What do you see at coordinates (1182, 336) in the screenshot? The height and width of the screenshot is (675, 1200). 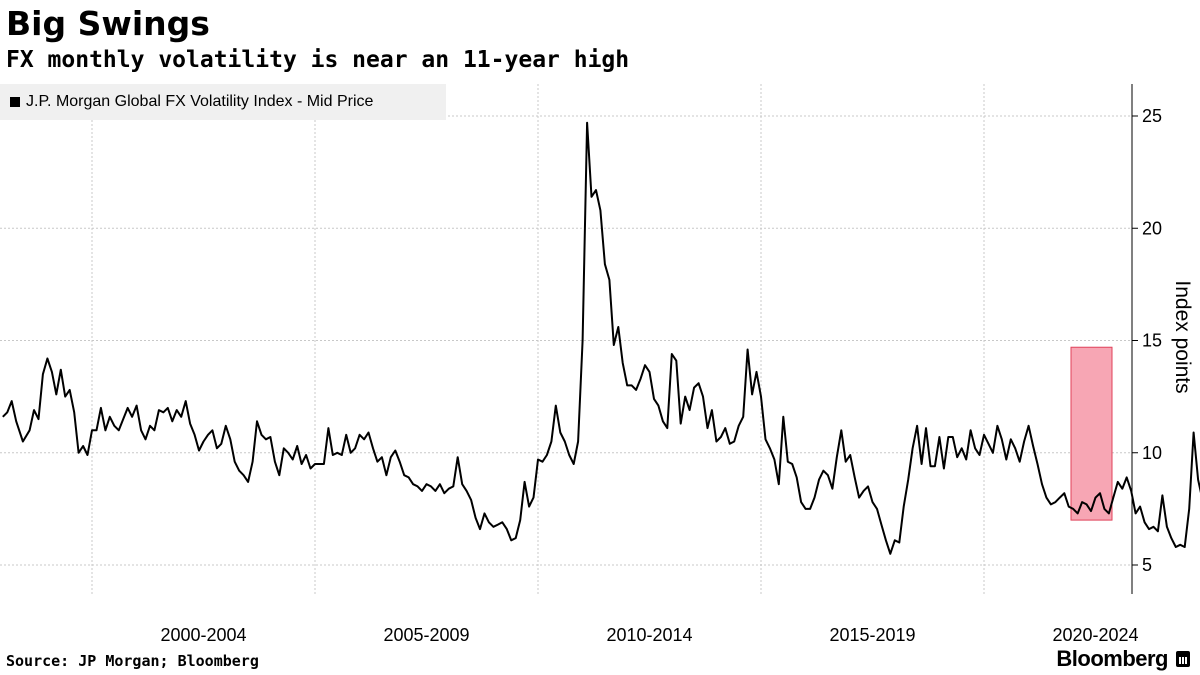 I see `y-axis-title: Index points` at bounding box center [1182, 336].